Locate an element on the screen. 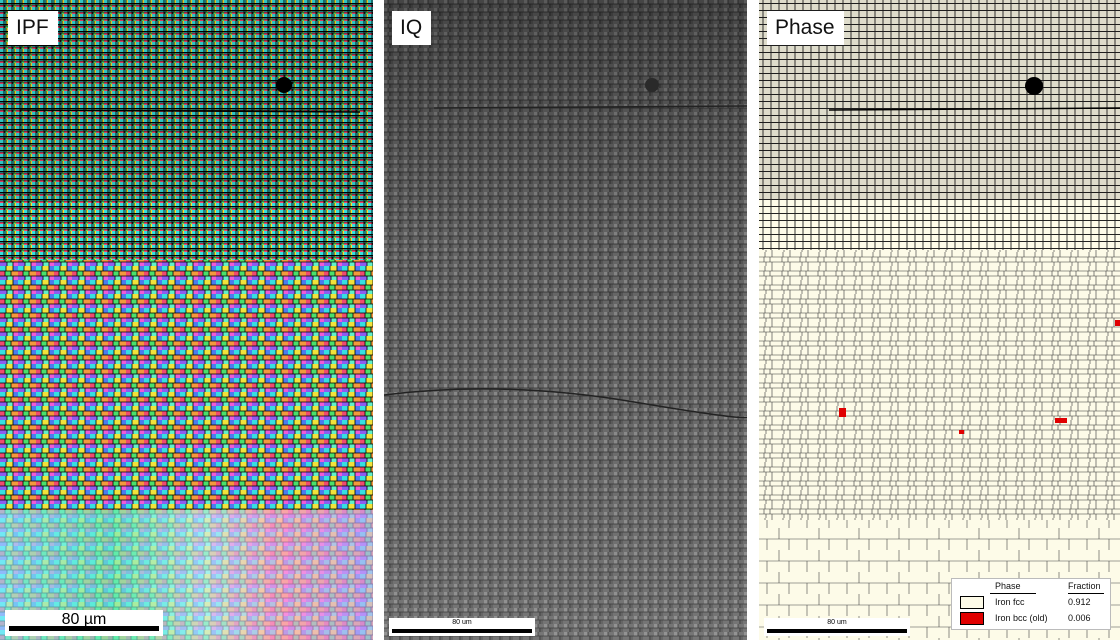 This screenshot has width=1120, height=640. legend-fraction-bcc: 0.006 is located at coordinates (1079, 618).